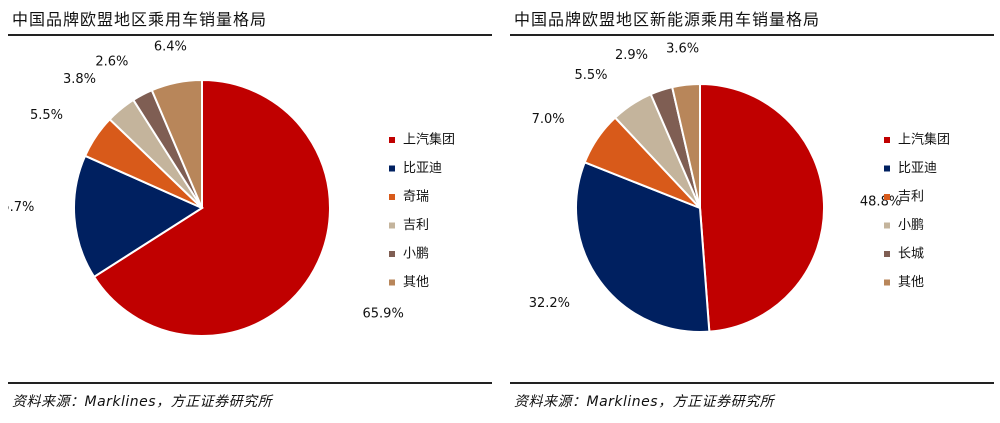  What do you see at coordinates (752, 35) in the screenshot?
I see `title-divider-right` at bounding box center [752, 35].